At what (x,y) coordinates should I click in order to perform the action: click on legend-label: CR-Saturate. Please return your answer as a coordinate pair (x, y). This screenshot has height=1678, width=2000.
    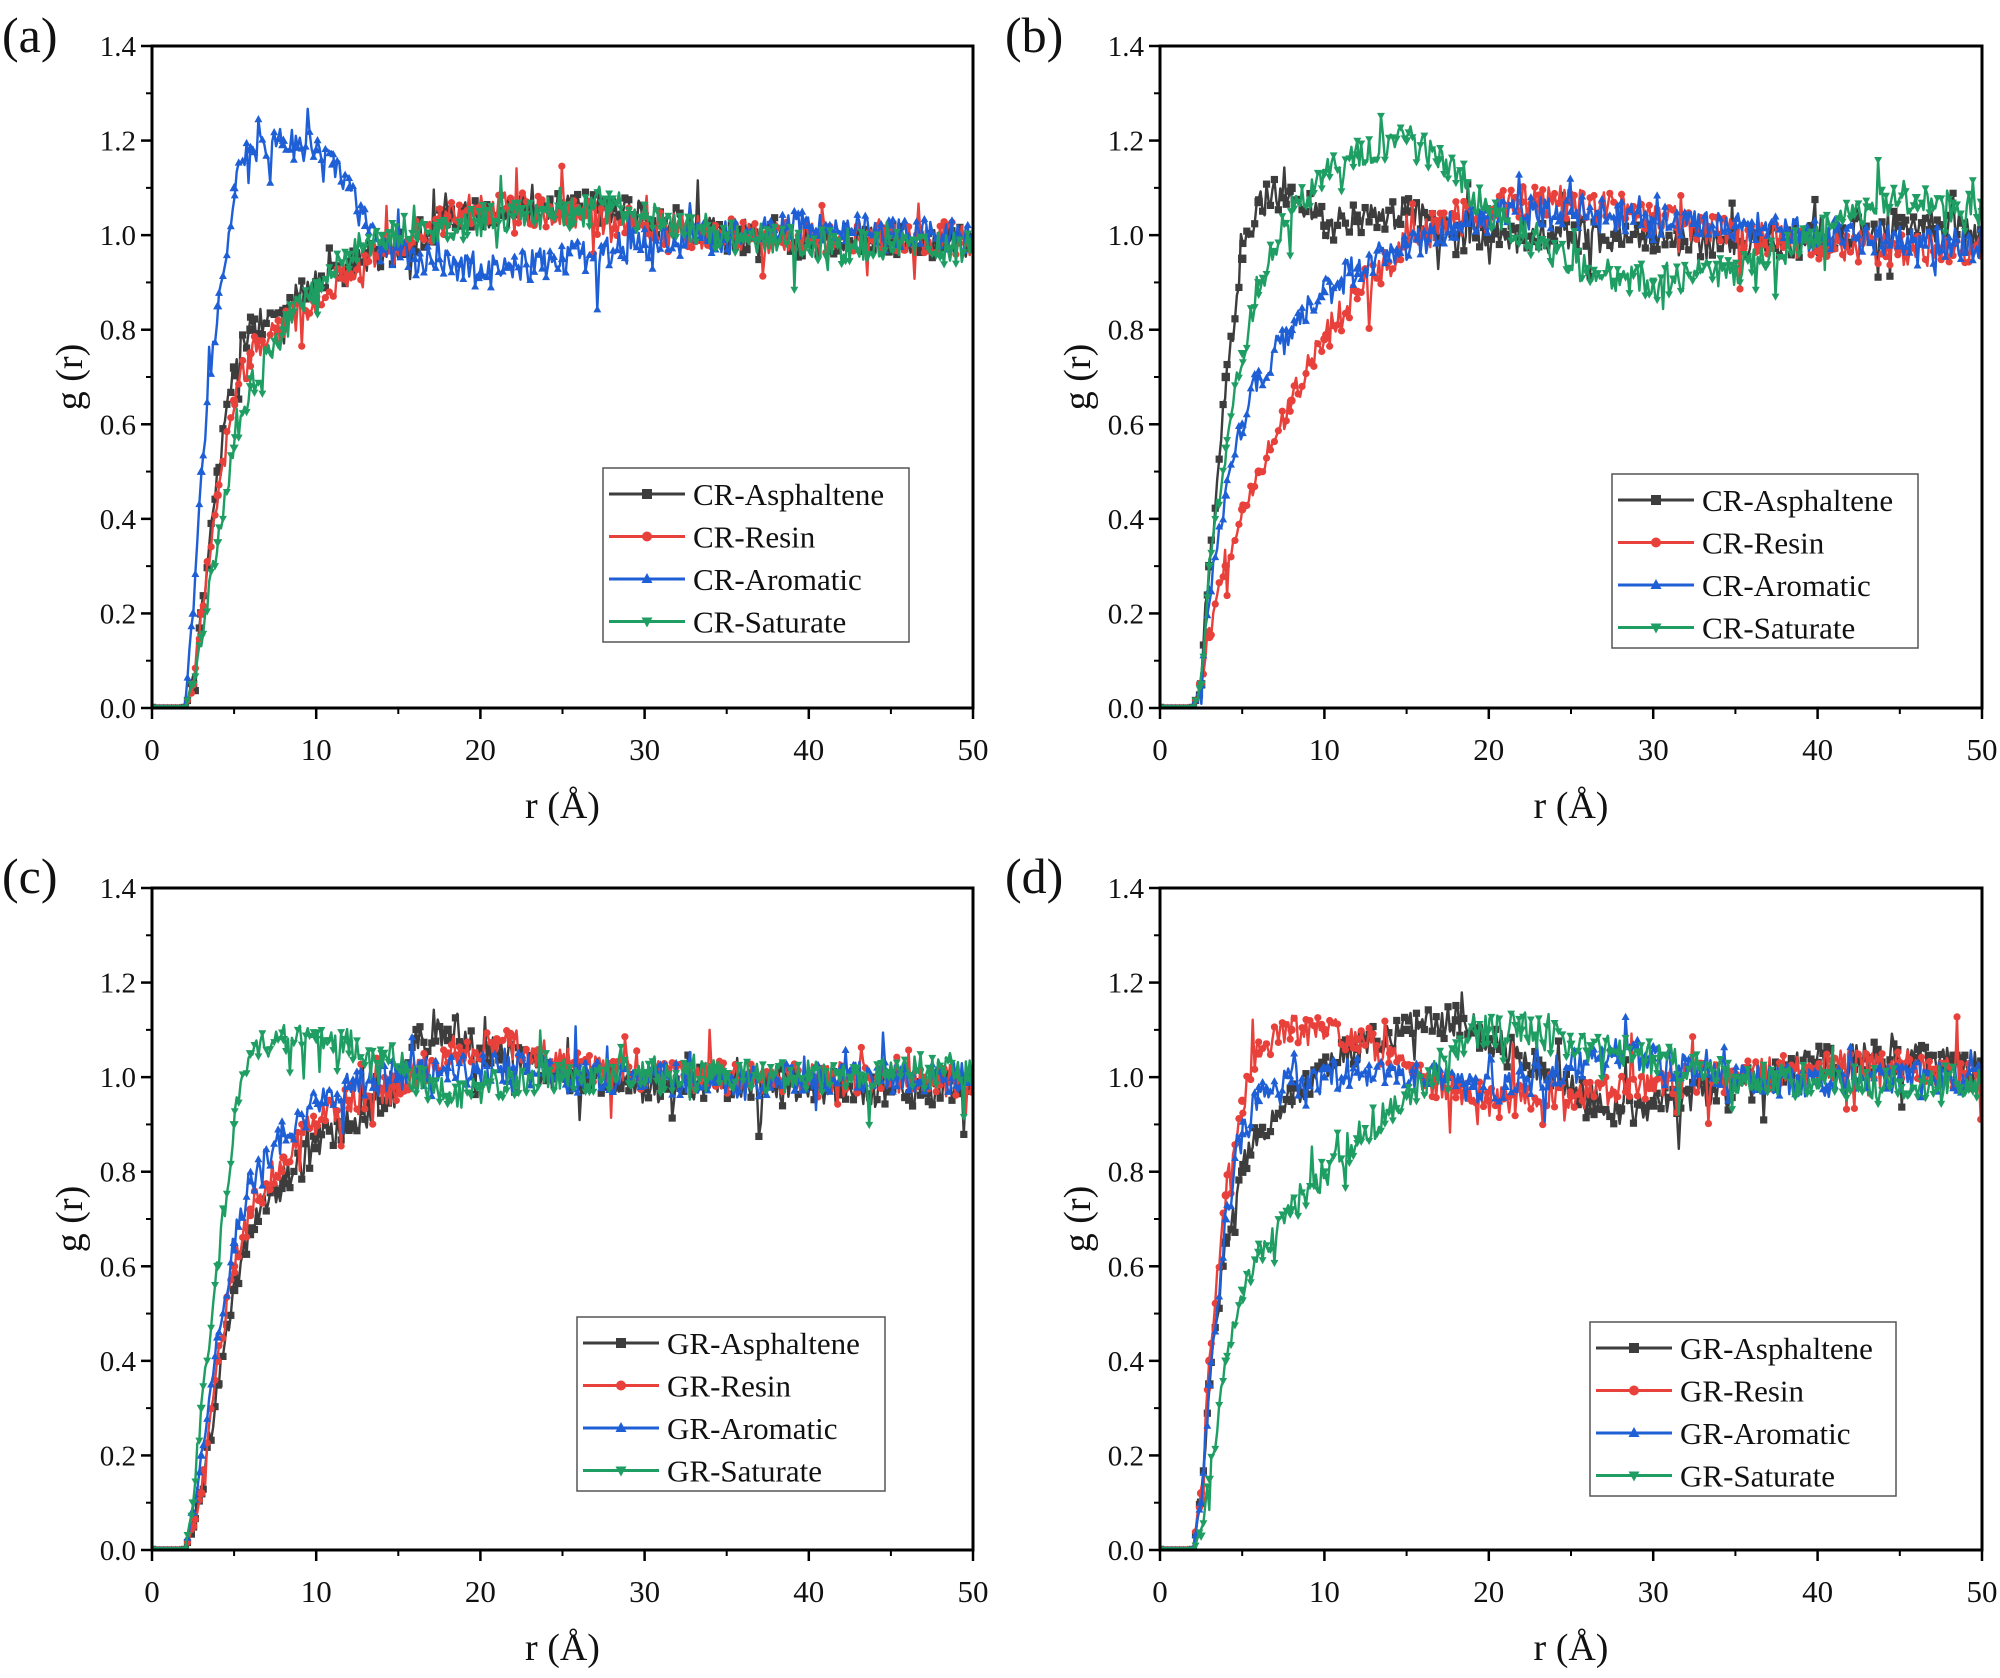
    Looking at the image, I should click on (1778, 628).